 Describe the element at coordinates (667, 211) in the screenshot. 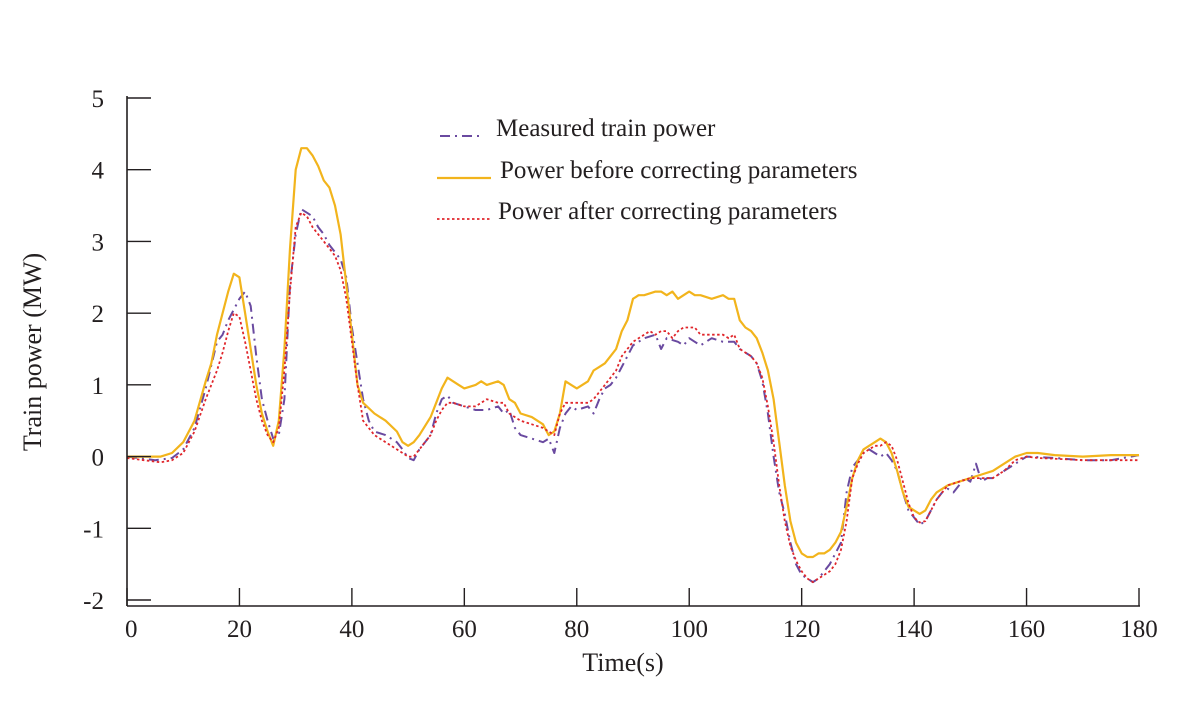

I see `legend-label-3: Power after correcting parameters` at that location.